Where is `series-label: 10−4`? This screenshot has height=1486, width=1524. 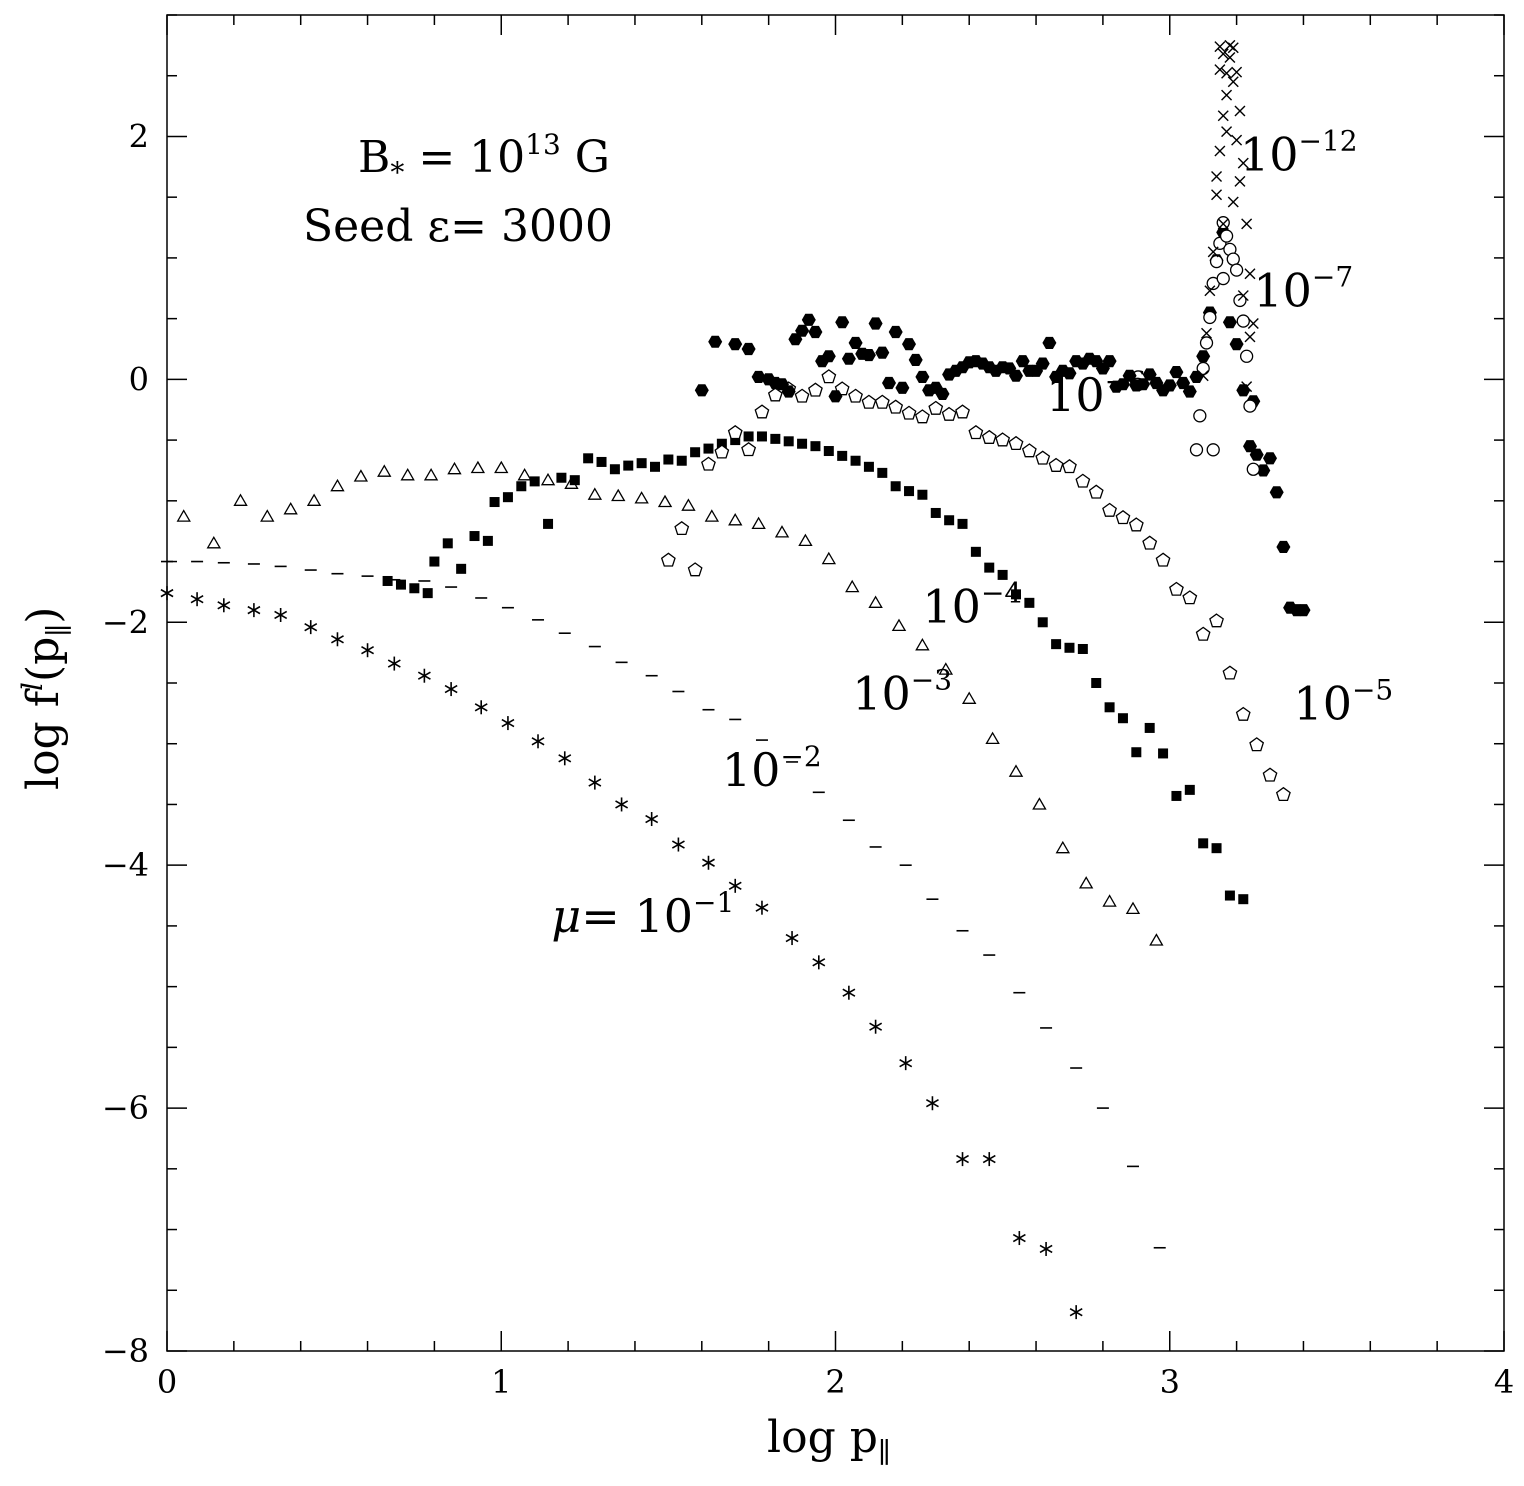 series-label: 10−4 is located at coordinates (972, 604).